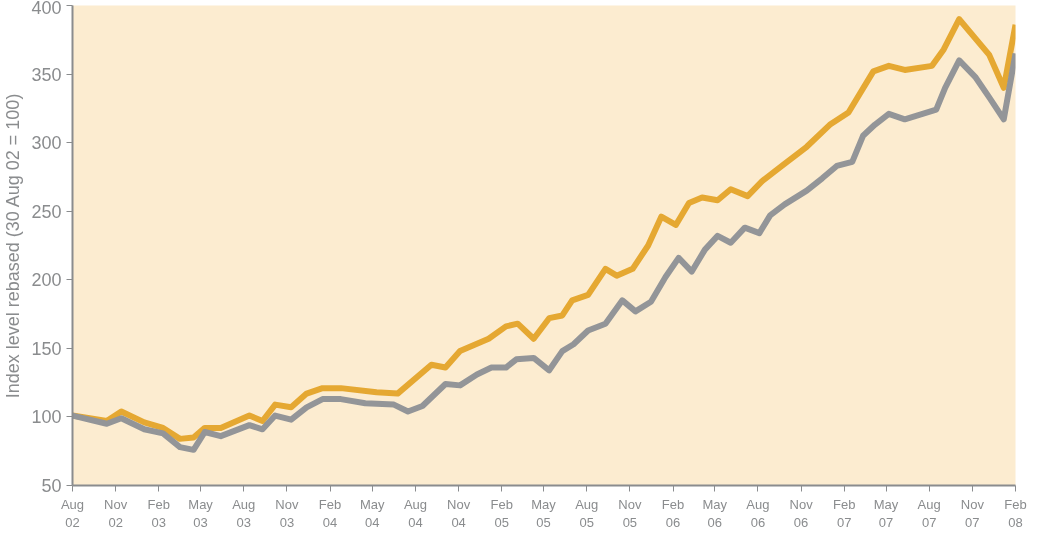 The height and width of the screenshot is (554, 1039). What do you see at coordinates (201, 513) in the screenshot?
I see `x-tick-label: May 03` at bounding box center [201, 513].